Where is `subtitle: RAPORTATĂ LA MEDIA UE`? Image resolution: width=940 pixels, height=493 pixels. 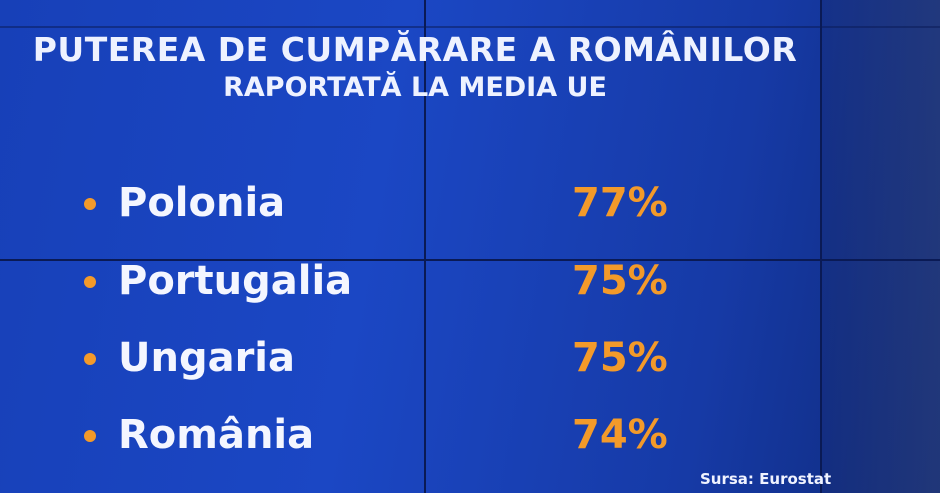 subtitle: RAPORTATĂ LA MEDIA UE is located at coordinates (415, 87).